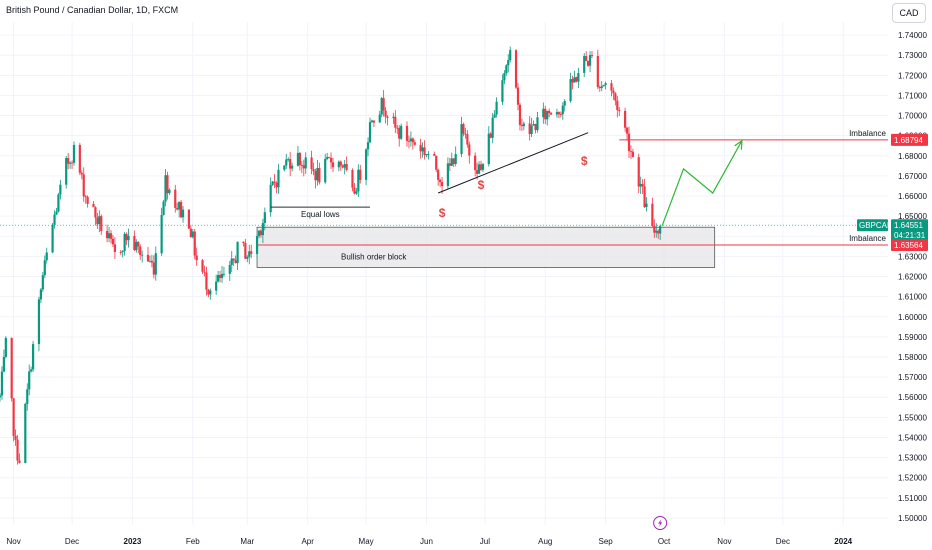 The height and width of the screenshot is (550, 932). I want to click on price-tick-label: 1.70000, so click(912, 116).